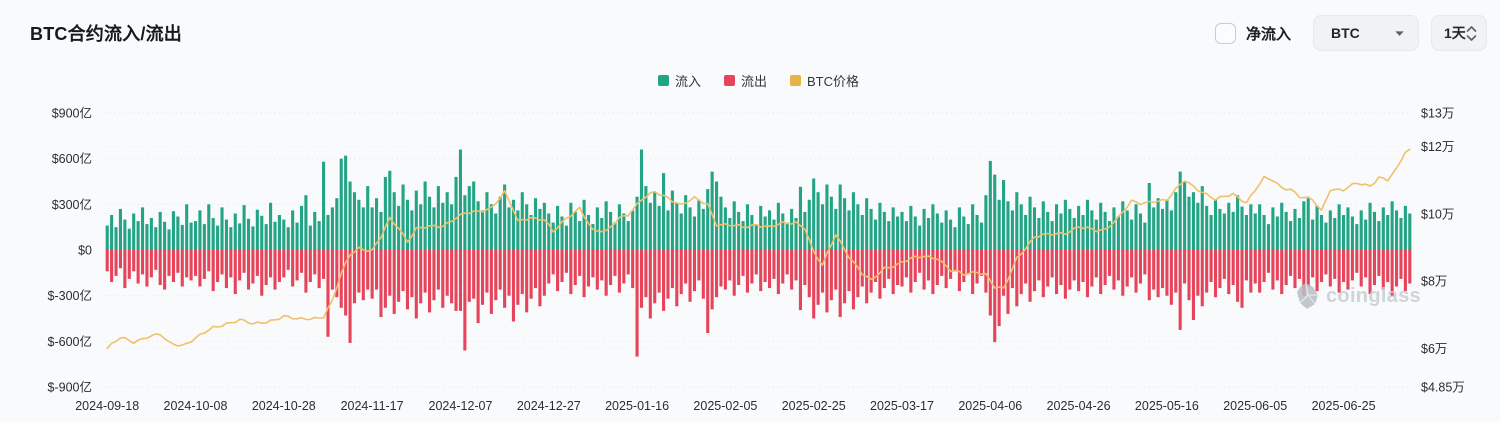 The height and width of the screenshot is (422, 1500). What do you see at coordinates (990, 406) in the screenshot?
I see `svg-text: 2025-04-06` at bounding box center [990, 406].